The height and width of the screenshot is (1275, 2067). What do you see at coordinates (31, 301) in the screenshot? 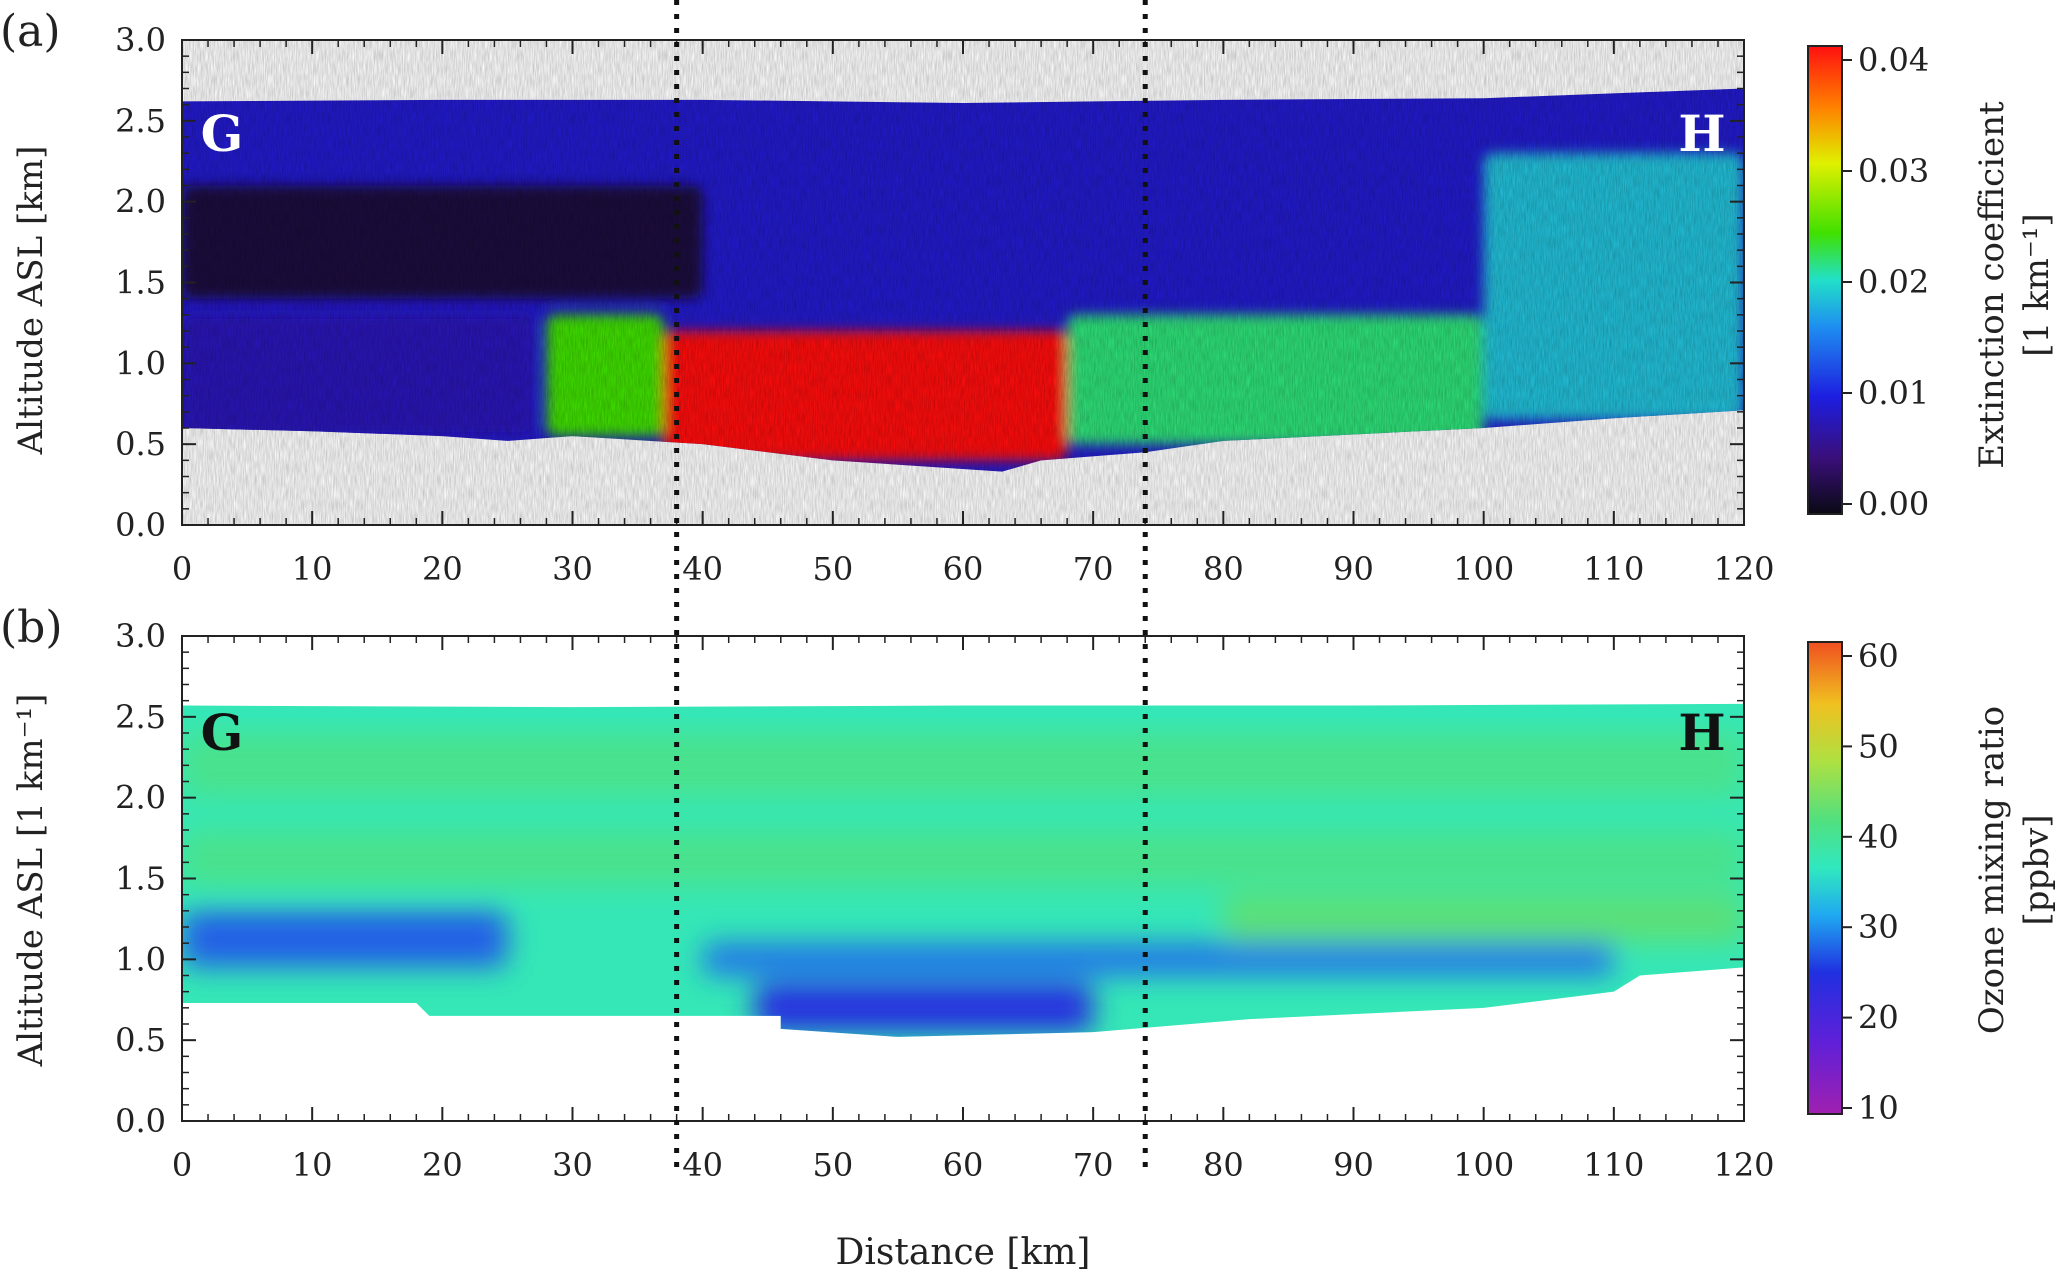
I see `y-axis-label-a: Altitude ASL [km]` at bounding box center [31, 301].